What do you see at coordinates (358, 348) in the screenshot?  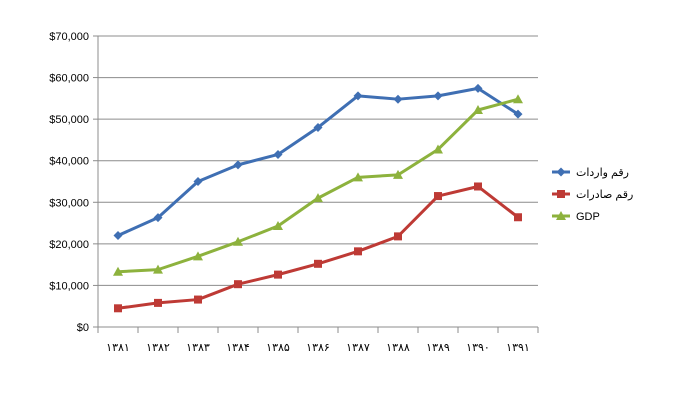 I see `x-tick-label: ۱۳۸۷` at bounding box center [358, 348].